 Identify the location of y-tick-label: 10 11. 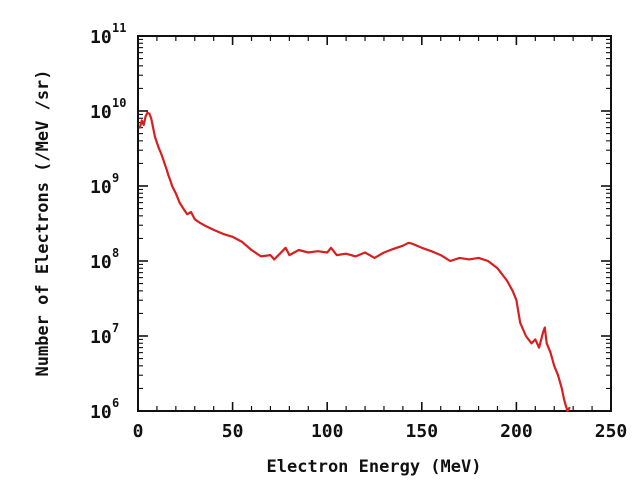
(108, 34).